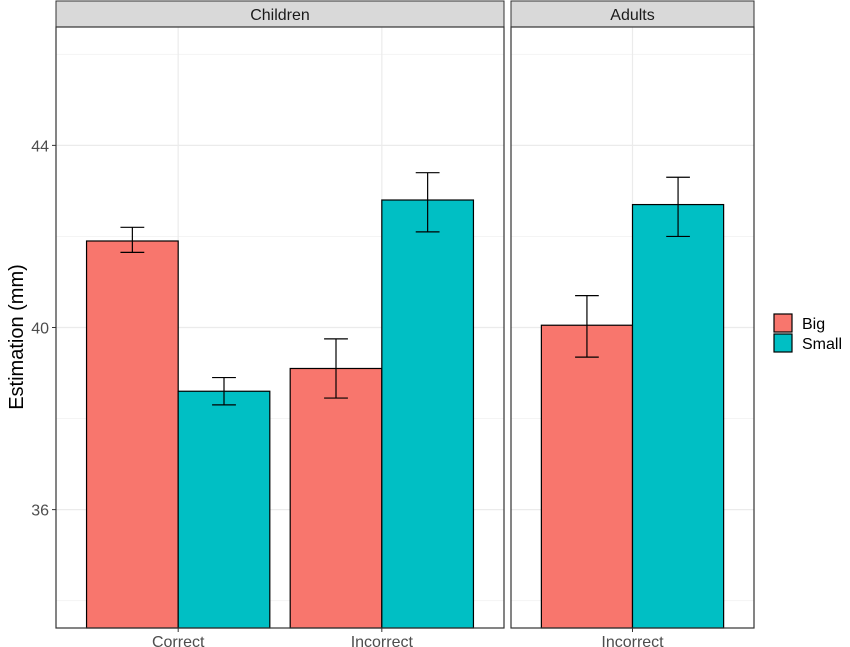  Describe the element at coordinates (178, 640) in the screenshot. I see `x-tick-label: Correct` at that location.